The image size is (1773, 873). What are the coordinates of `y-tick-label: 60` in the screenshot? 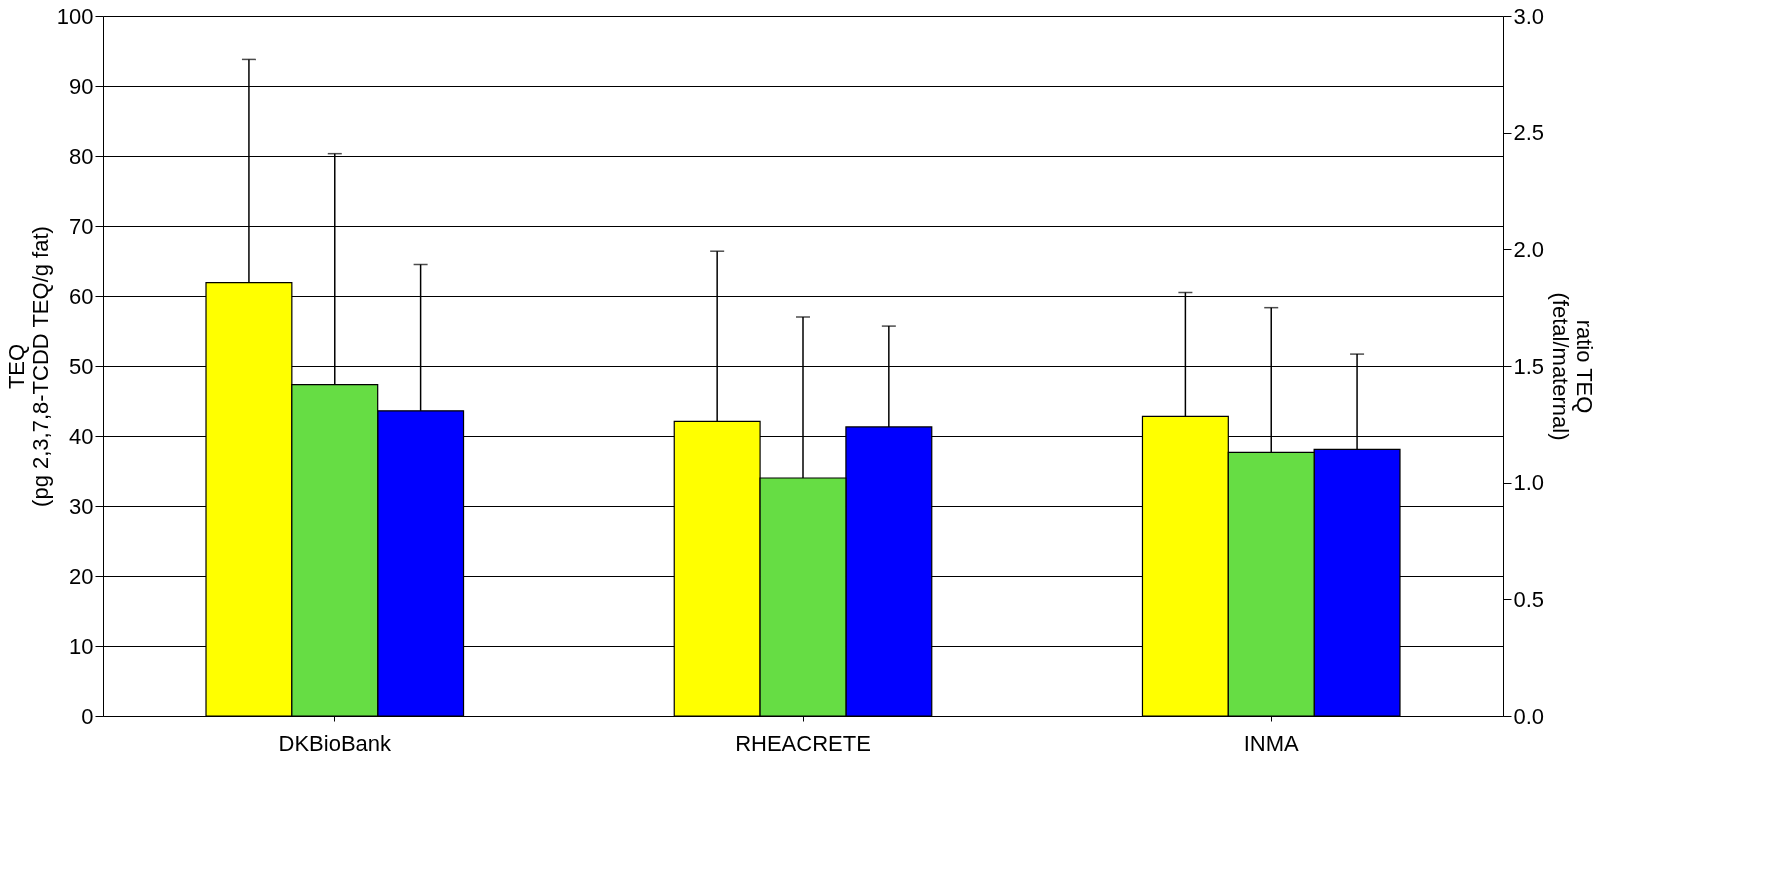 It's located at (81, 296).